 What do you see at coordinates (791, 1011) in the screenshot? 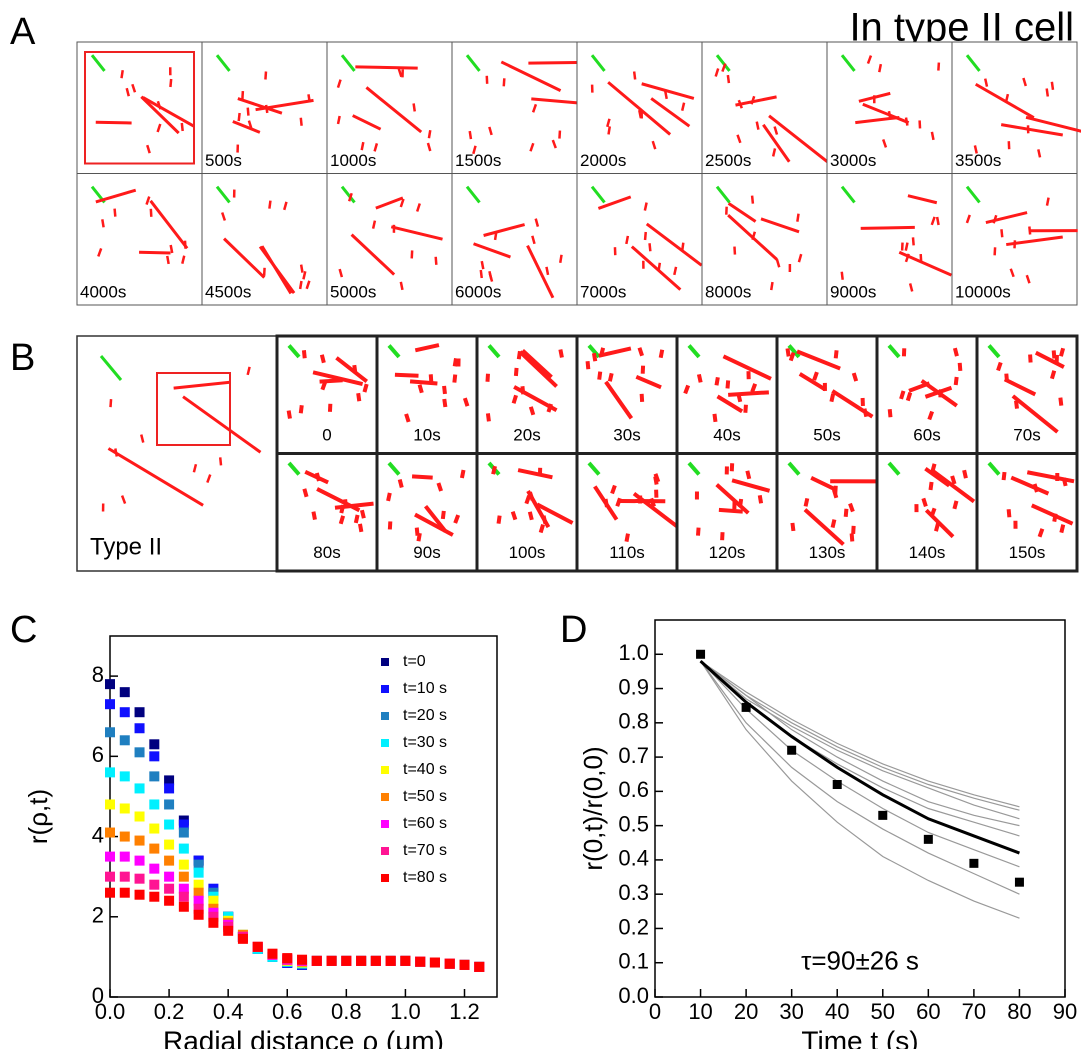
I see `x-tick-label: 30` at bounding box center [791, 1011].